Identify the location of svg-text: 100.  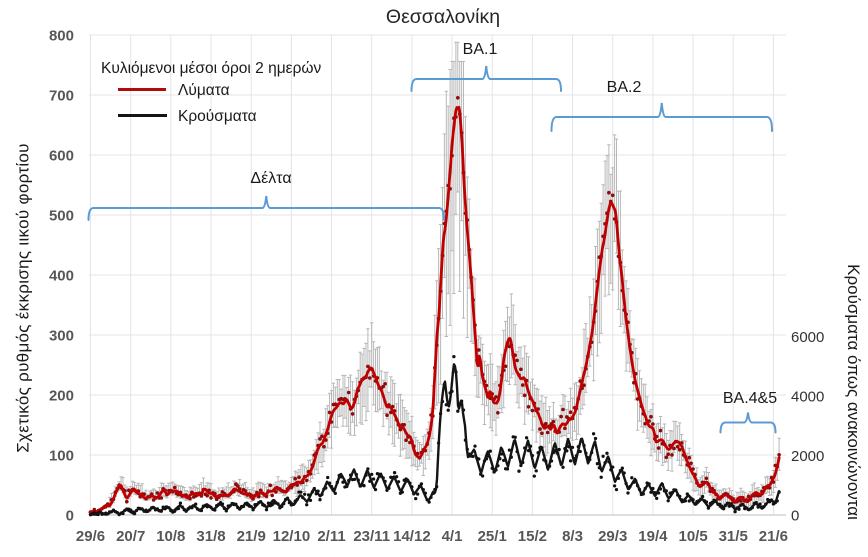
(61, 455).